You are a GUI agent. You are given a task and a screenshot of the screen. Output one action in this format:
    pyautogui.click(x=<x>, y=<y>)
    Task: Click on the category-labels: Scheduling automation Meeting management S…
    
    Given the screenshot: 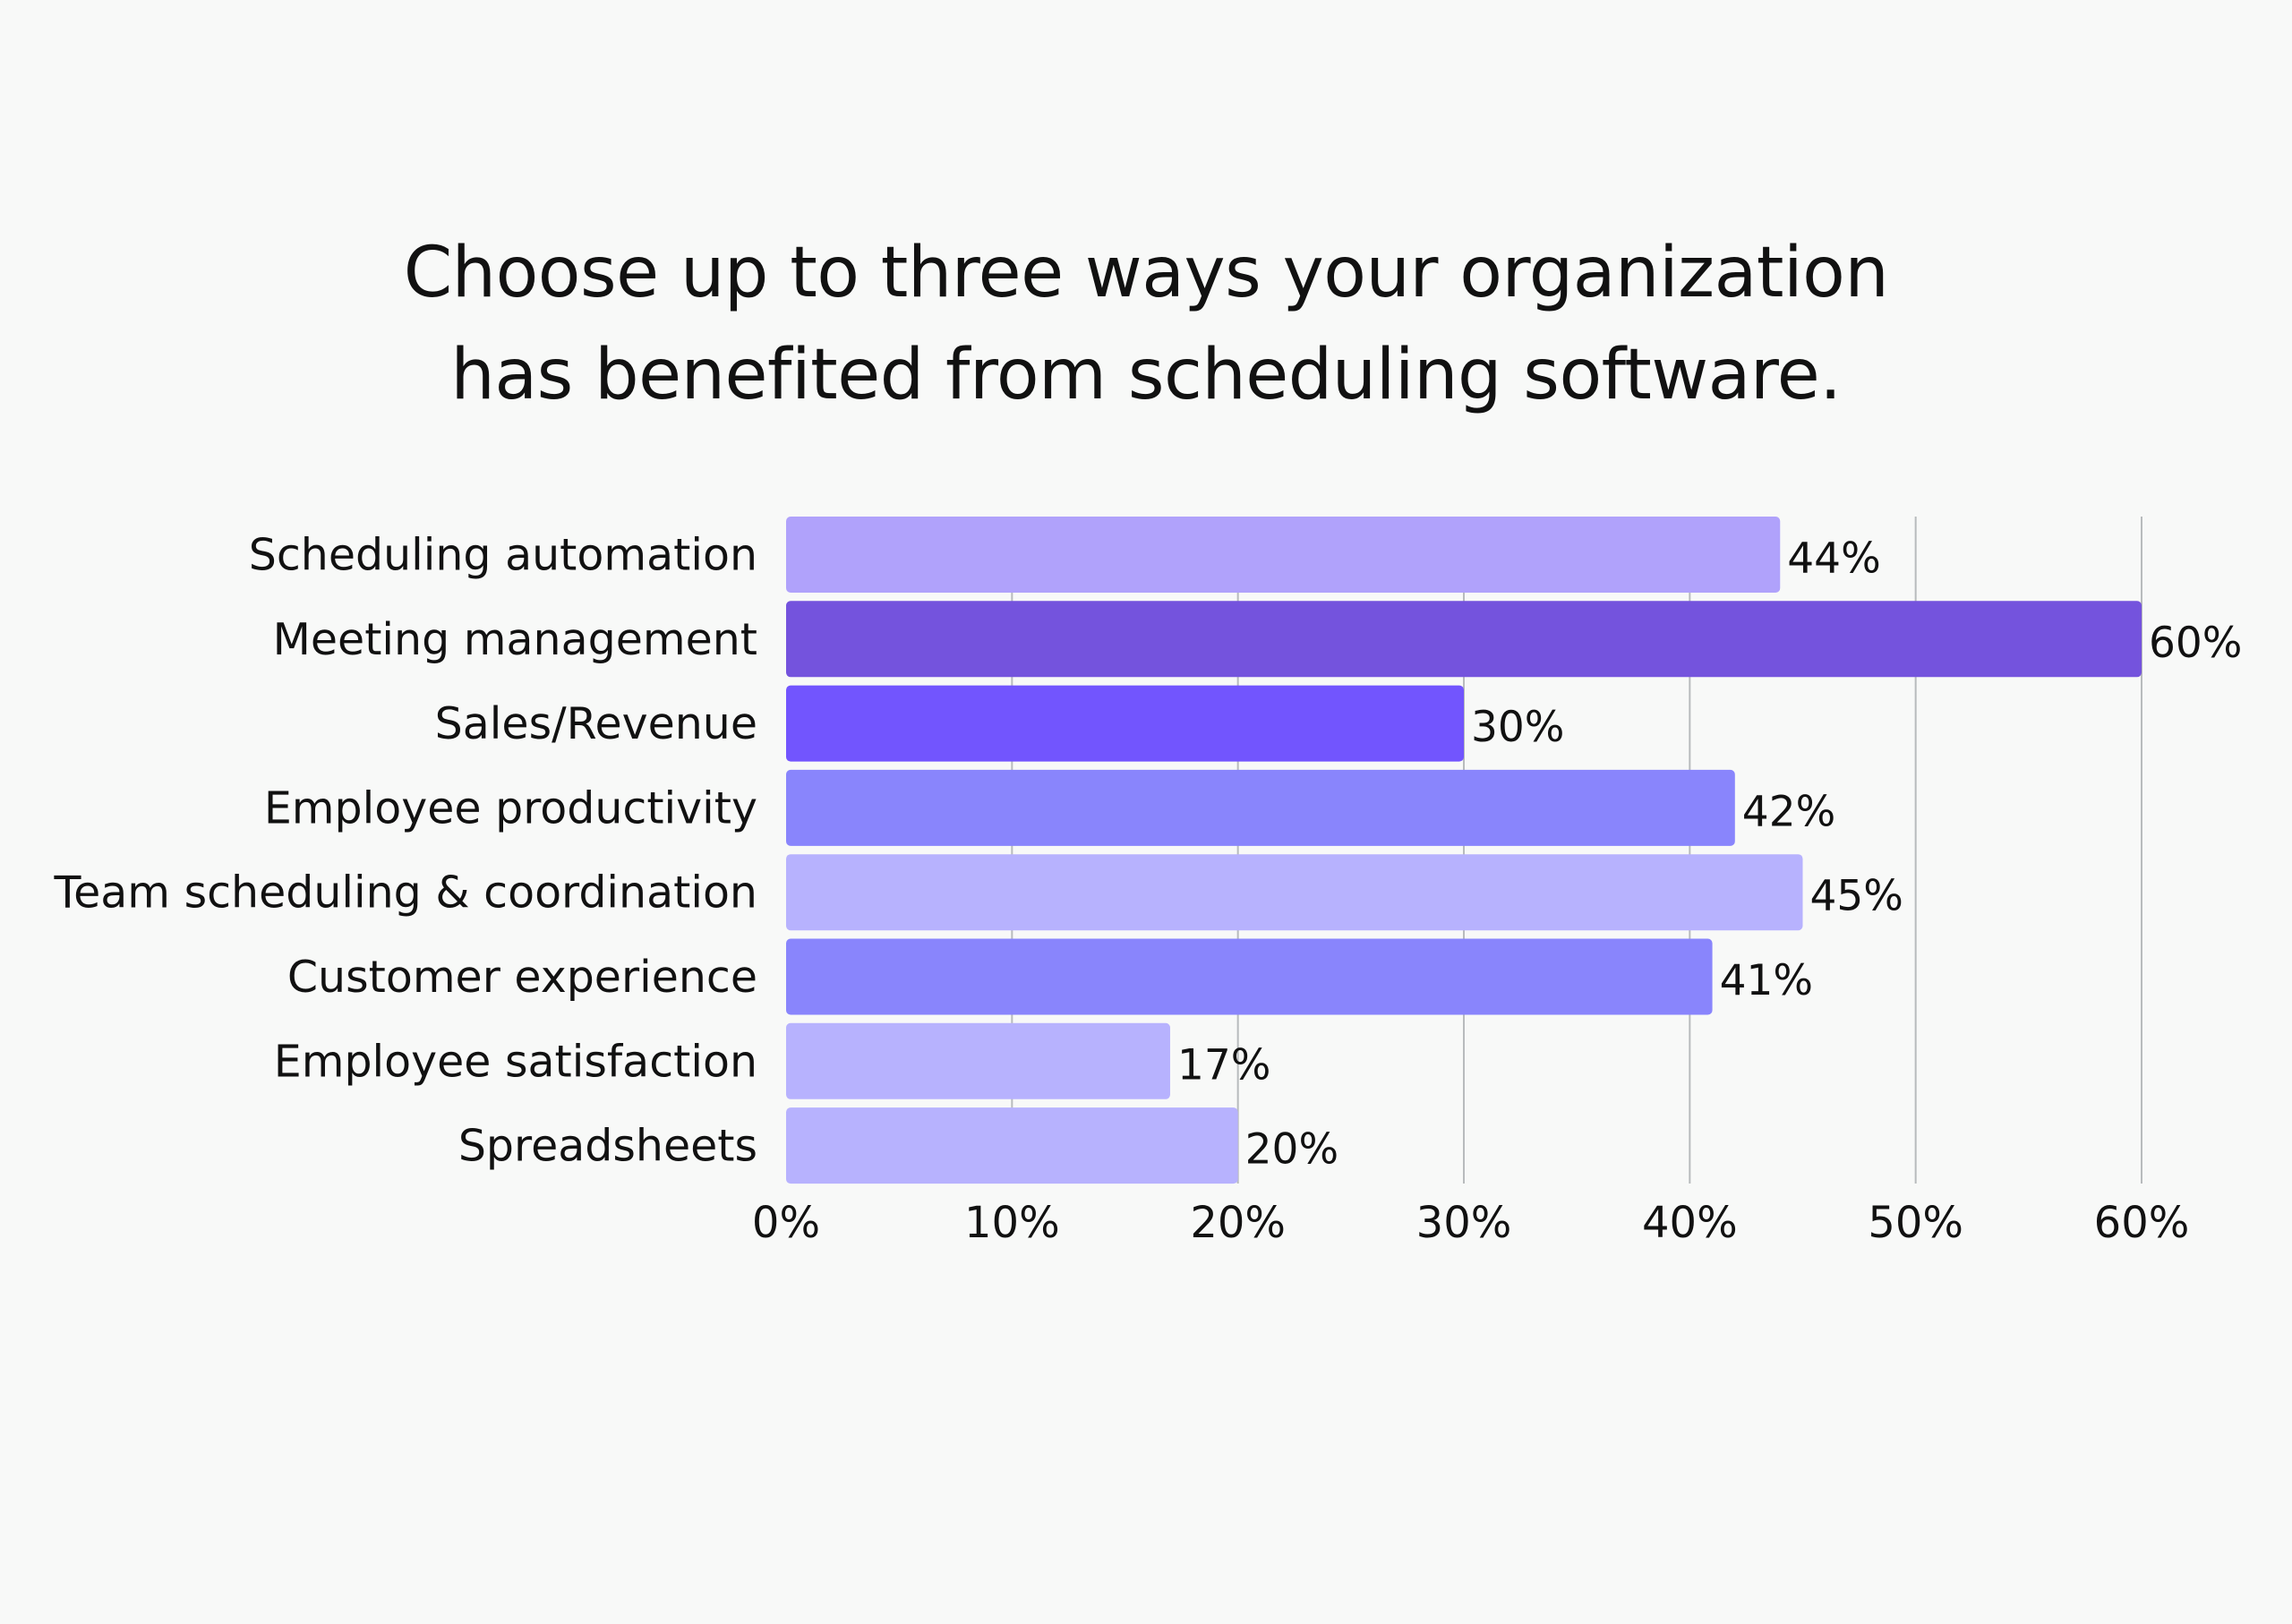 What is the action you would take?
    pyautogui.click(x=405, y=851)
    